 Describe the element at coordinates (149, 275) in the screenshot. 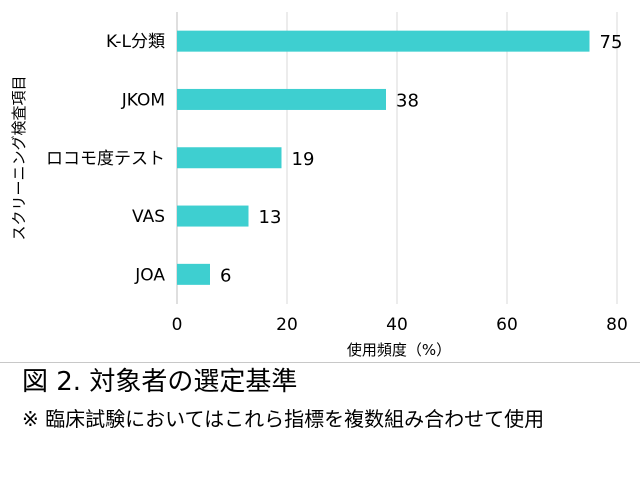

I see `category-label: JOA` at that location.